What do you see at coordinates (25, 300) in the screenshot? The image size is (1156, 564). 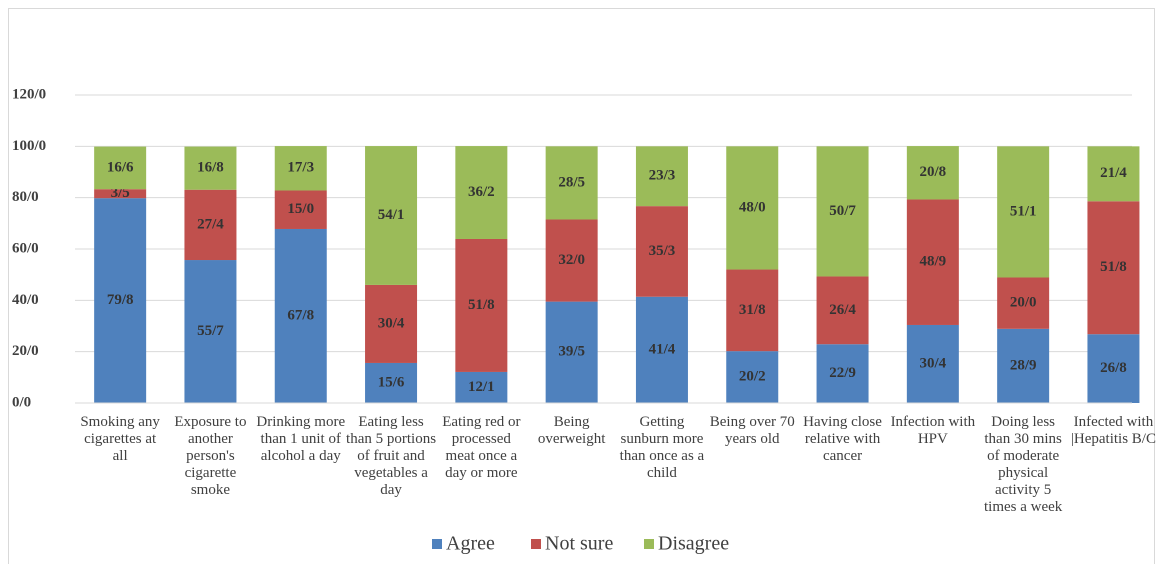 I see `y-tick-label: 40/0` at bounding box center [25, 300].